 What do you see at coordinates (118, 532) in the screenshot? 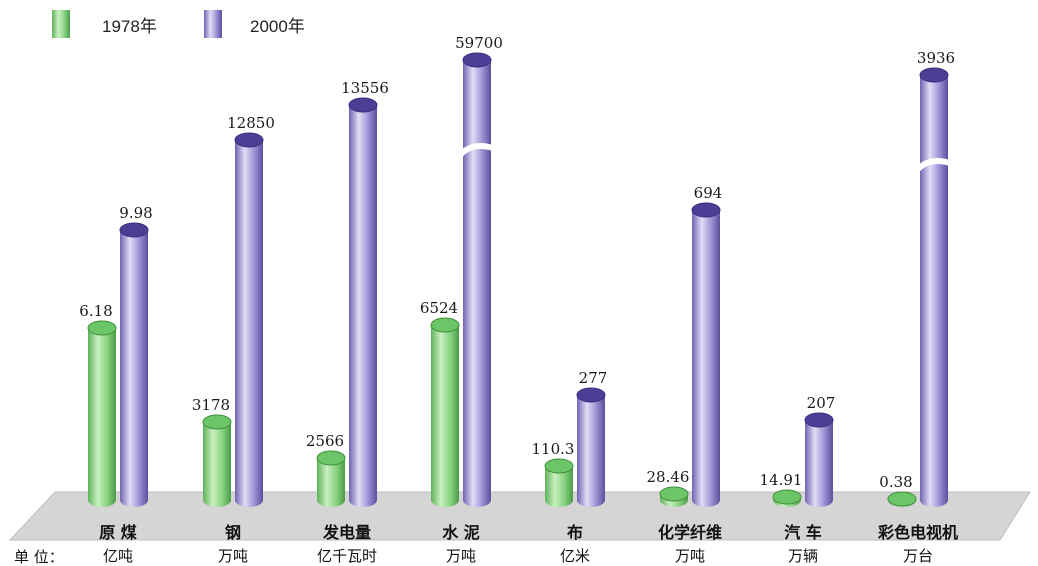
I see `category-label: 原 煤` at bounding box center [118, 532].